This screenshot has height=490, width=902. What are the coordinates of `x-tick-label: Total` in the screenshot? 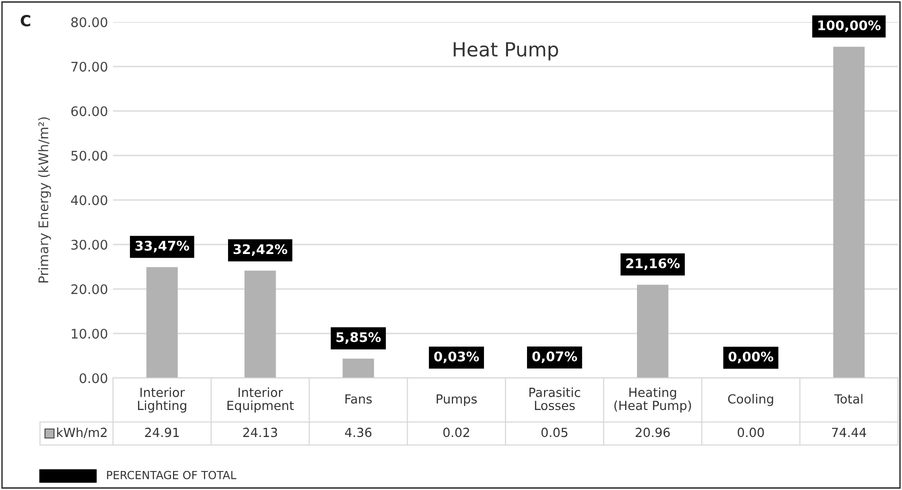 It's located at (848, 399).